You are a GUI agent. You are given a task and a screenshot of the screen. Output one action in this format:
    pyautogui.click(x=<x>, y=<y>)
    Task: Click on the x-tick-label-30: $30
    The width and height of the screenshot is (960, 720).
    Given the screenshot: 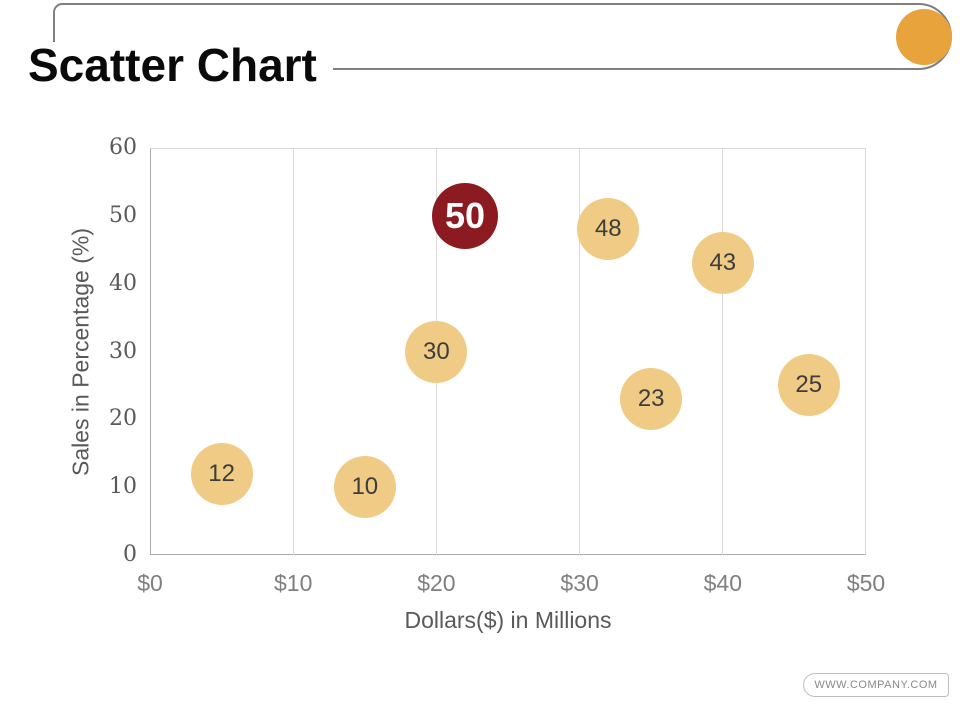 What is the action you would take?
    pyautogui.click(x=579, y=583)
    